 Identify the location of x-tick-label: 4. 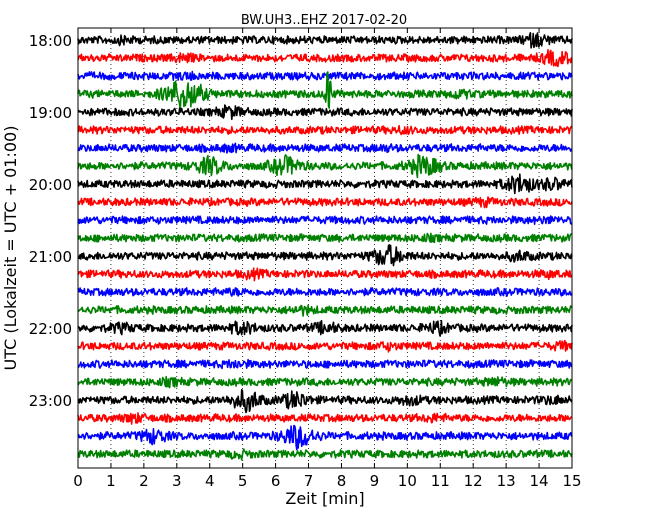
(210, 481).